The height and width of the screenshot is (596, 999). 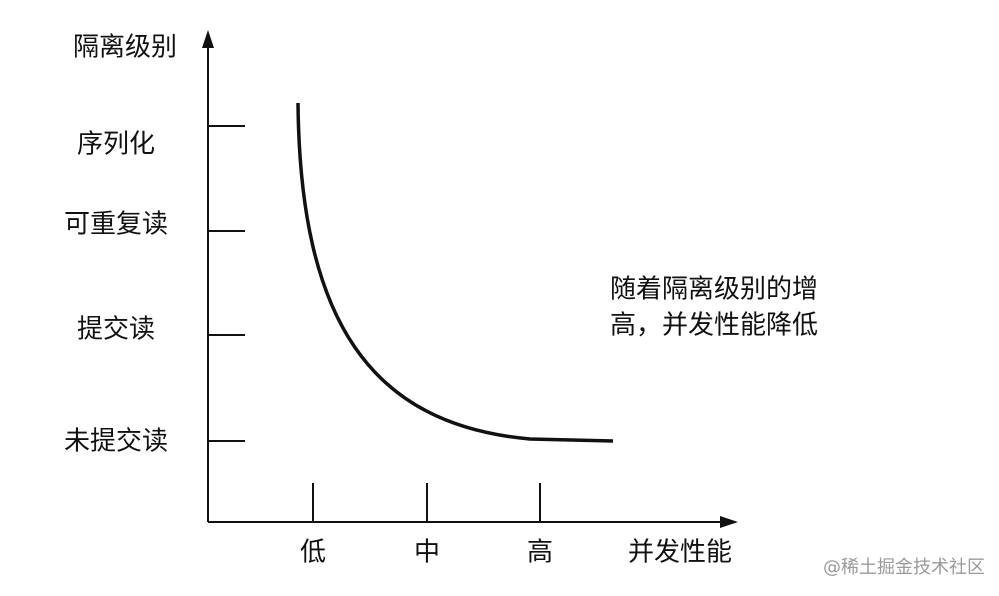 I want to click on x-arrow, so click(x=729, y=522).